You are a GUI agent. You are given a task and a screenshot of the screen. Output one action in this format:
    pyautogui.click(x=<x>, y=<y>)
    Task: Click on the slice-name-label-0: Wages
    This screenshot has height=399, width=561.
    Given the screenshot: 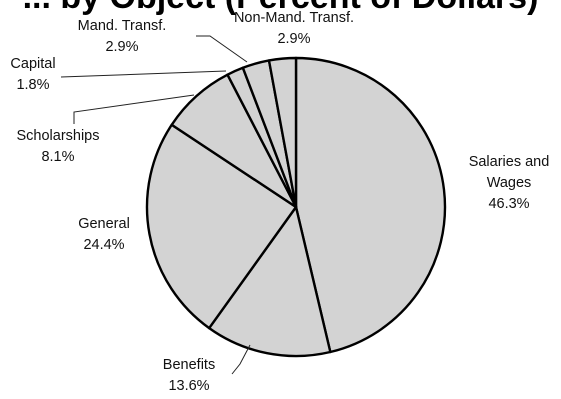 What is the action you would take?
    pyautogui.click(x=509, y=183)
    